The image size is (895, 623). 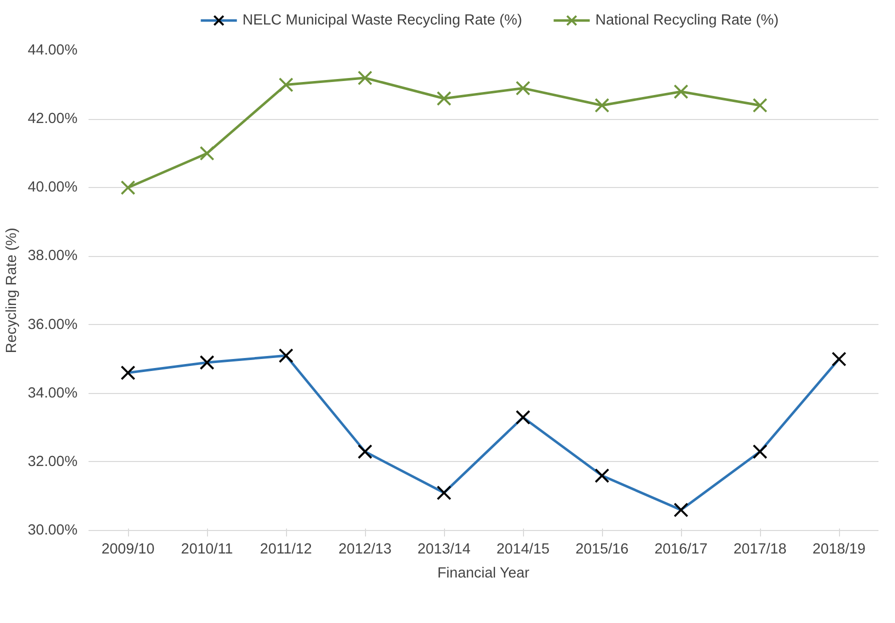 What do you see at coordinates (53, 188) in the screenshot?
I see `y-tick-label: 40.00%` at bounding box center [53, 188].